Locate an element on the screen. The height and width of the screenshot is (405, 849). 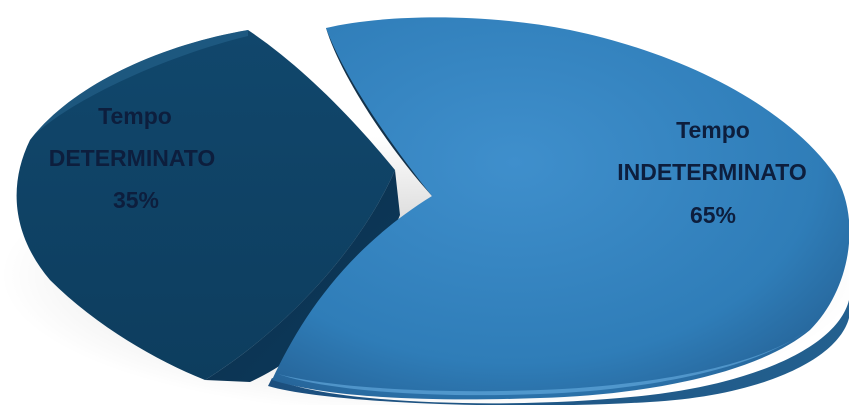
label-determinato-value: 35% is located at coordinates (136, 200).